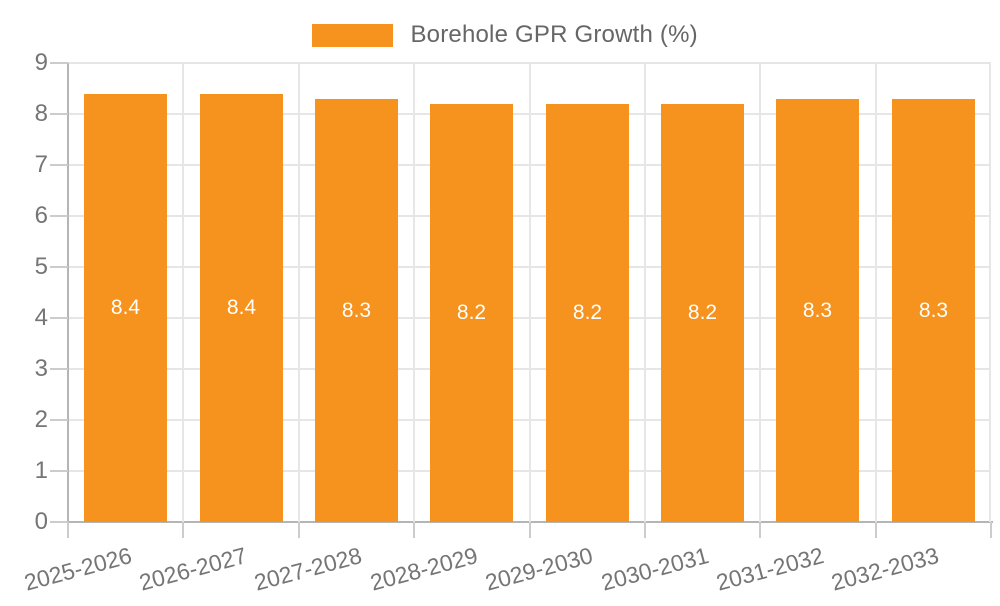  I want to click on y-axis-tick-label: 9, so click(41, 62).